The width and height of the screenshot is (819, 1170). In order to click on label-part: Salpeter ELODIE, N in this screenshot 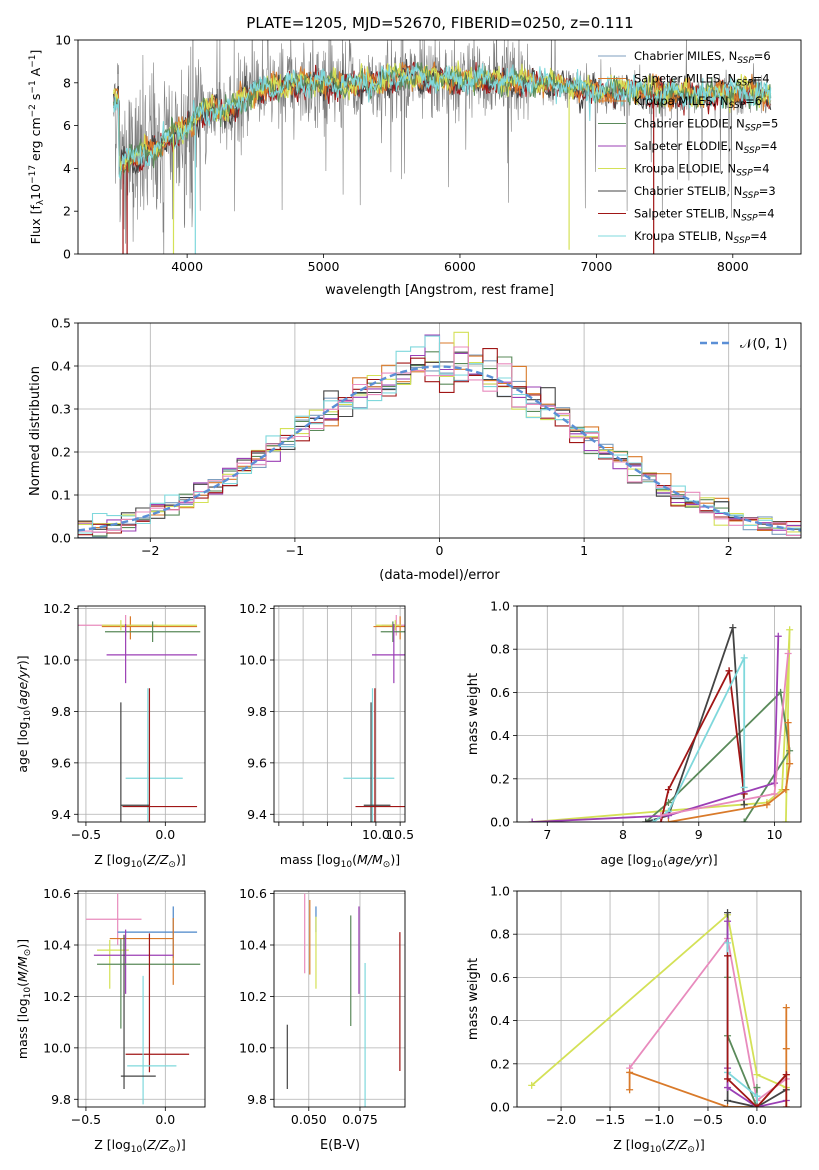, I will do `click(689, 146)`.